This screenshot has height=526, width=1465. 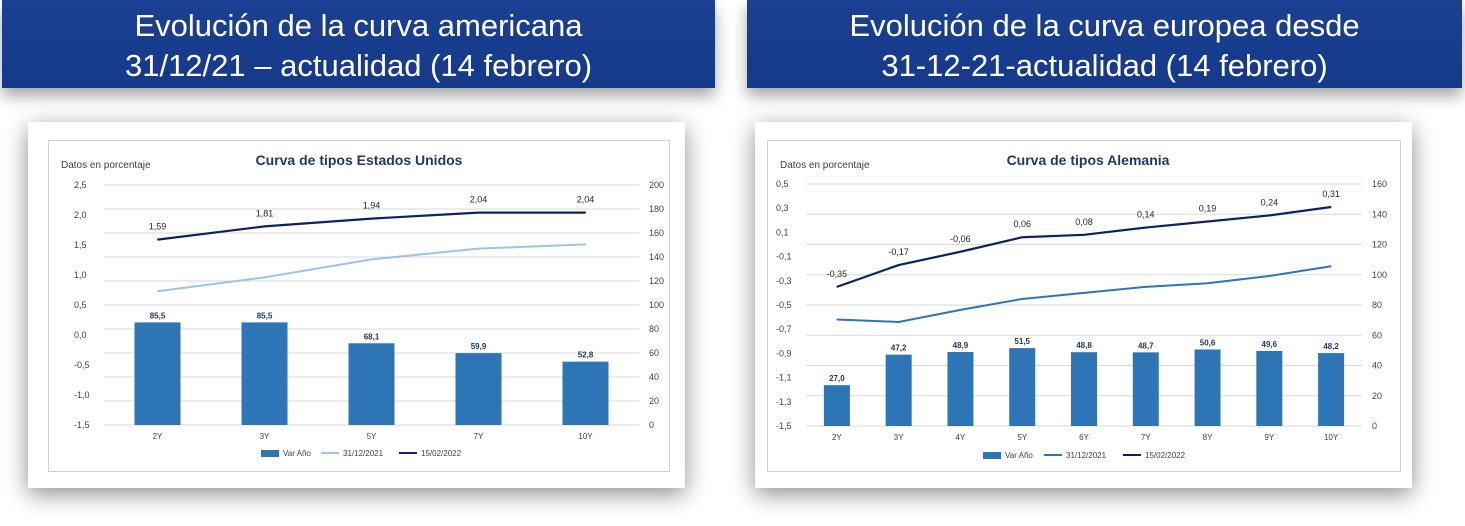 I want to click on y-left-tick-label: -0,7, so click(x=784, y=329).